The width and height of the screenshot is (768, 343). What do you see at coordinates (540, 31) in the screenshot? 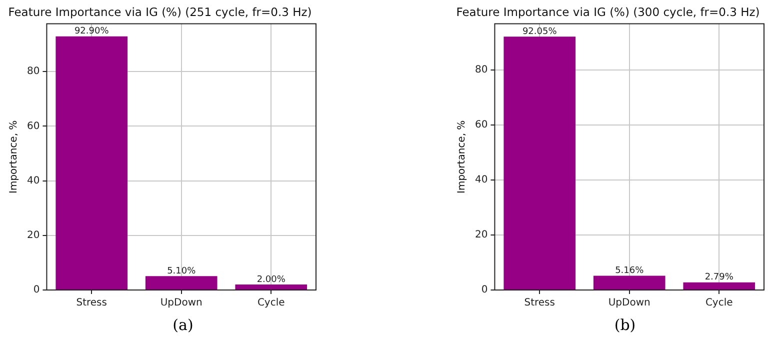
I see `data-label: 92.05%` at bounding box center [540, 31].